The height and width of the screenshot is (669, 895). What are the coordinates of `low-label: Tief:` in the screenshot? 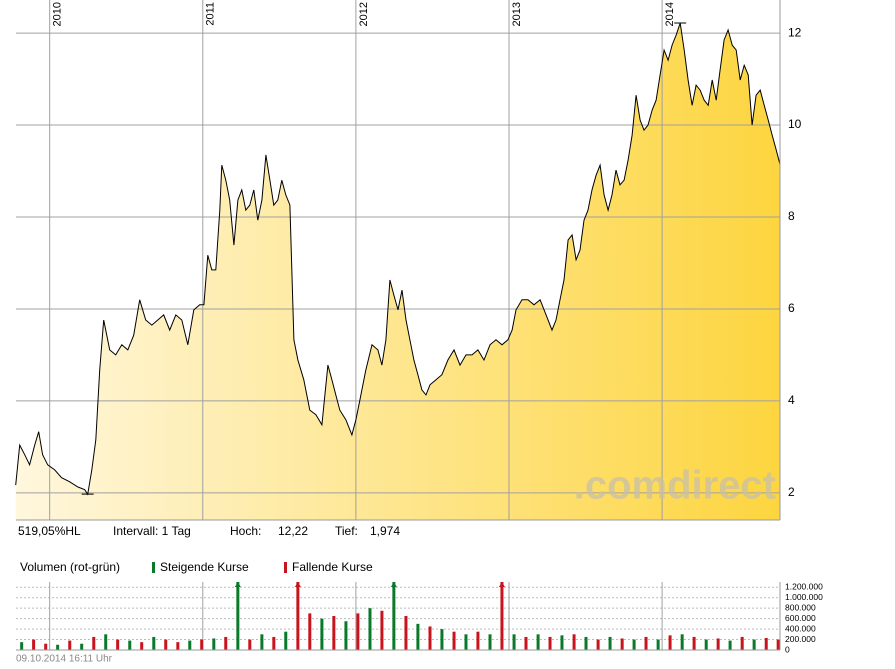 It's located at (346, 531).